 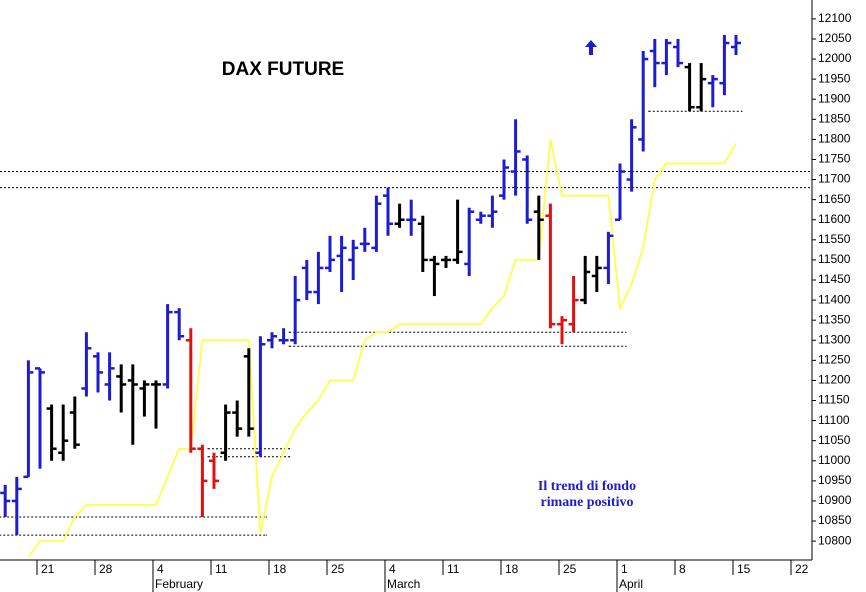 What do you see at coordinates (835, 480) in the screenshot?
I see `y-tick-label: 10950` at bounding box center [835, 480].